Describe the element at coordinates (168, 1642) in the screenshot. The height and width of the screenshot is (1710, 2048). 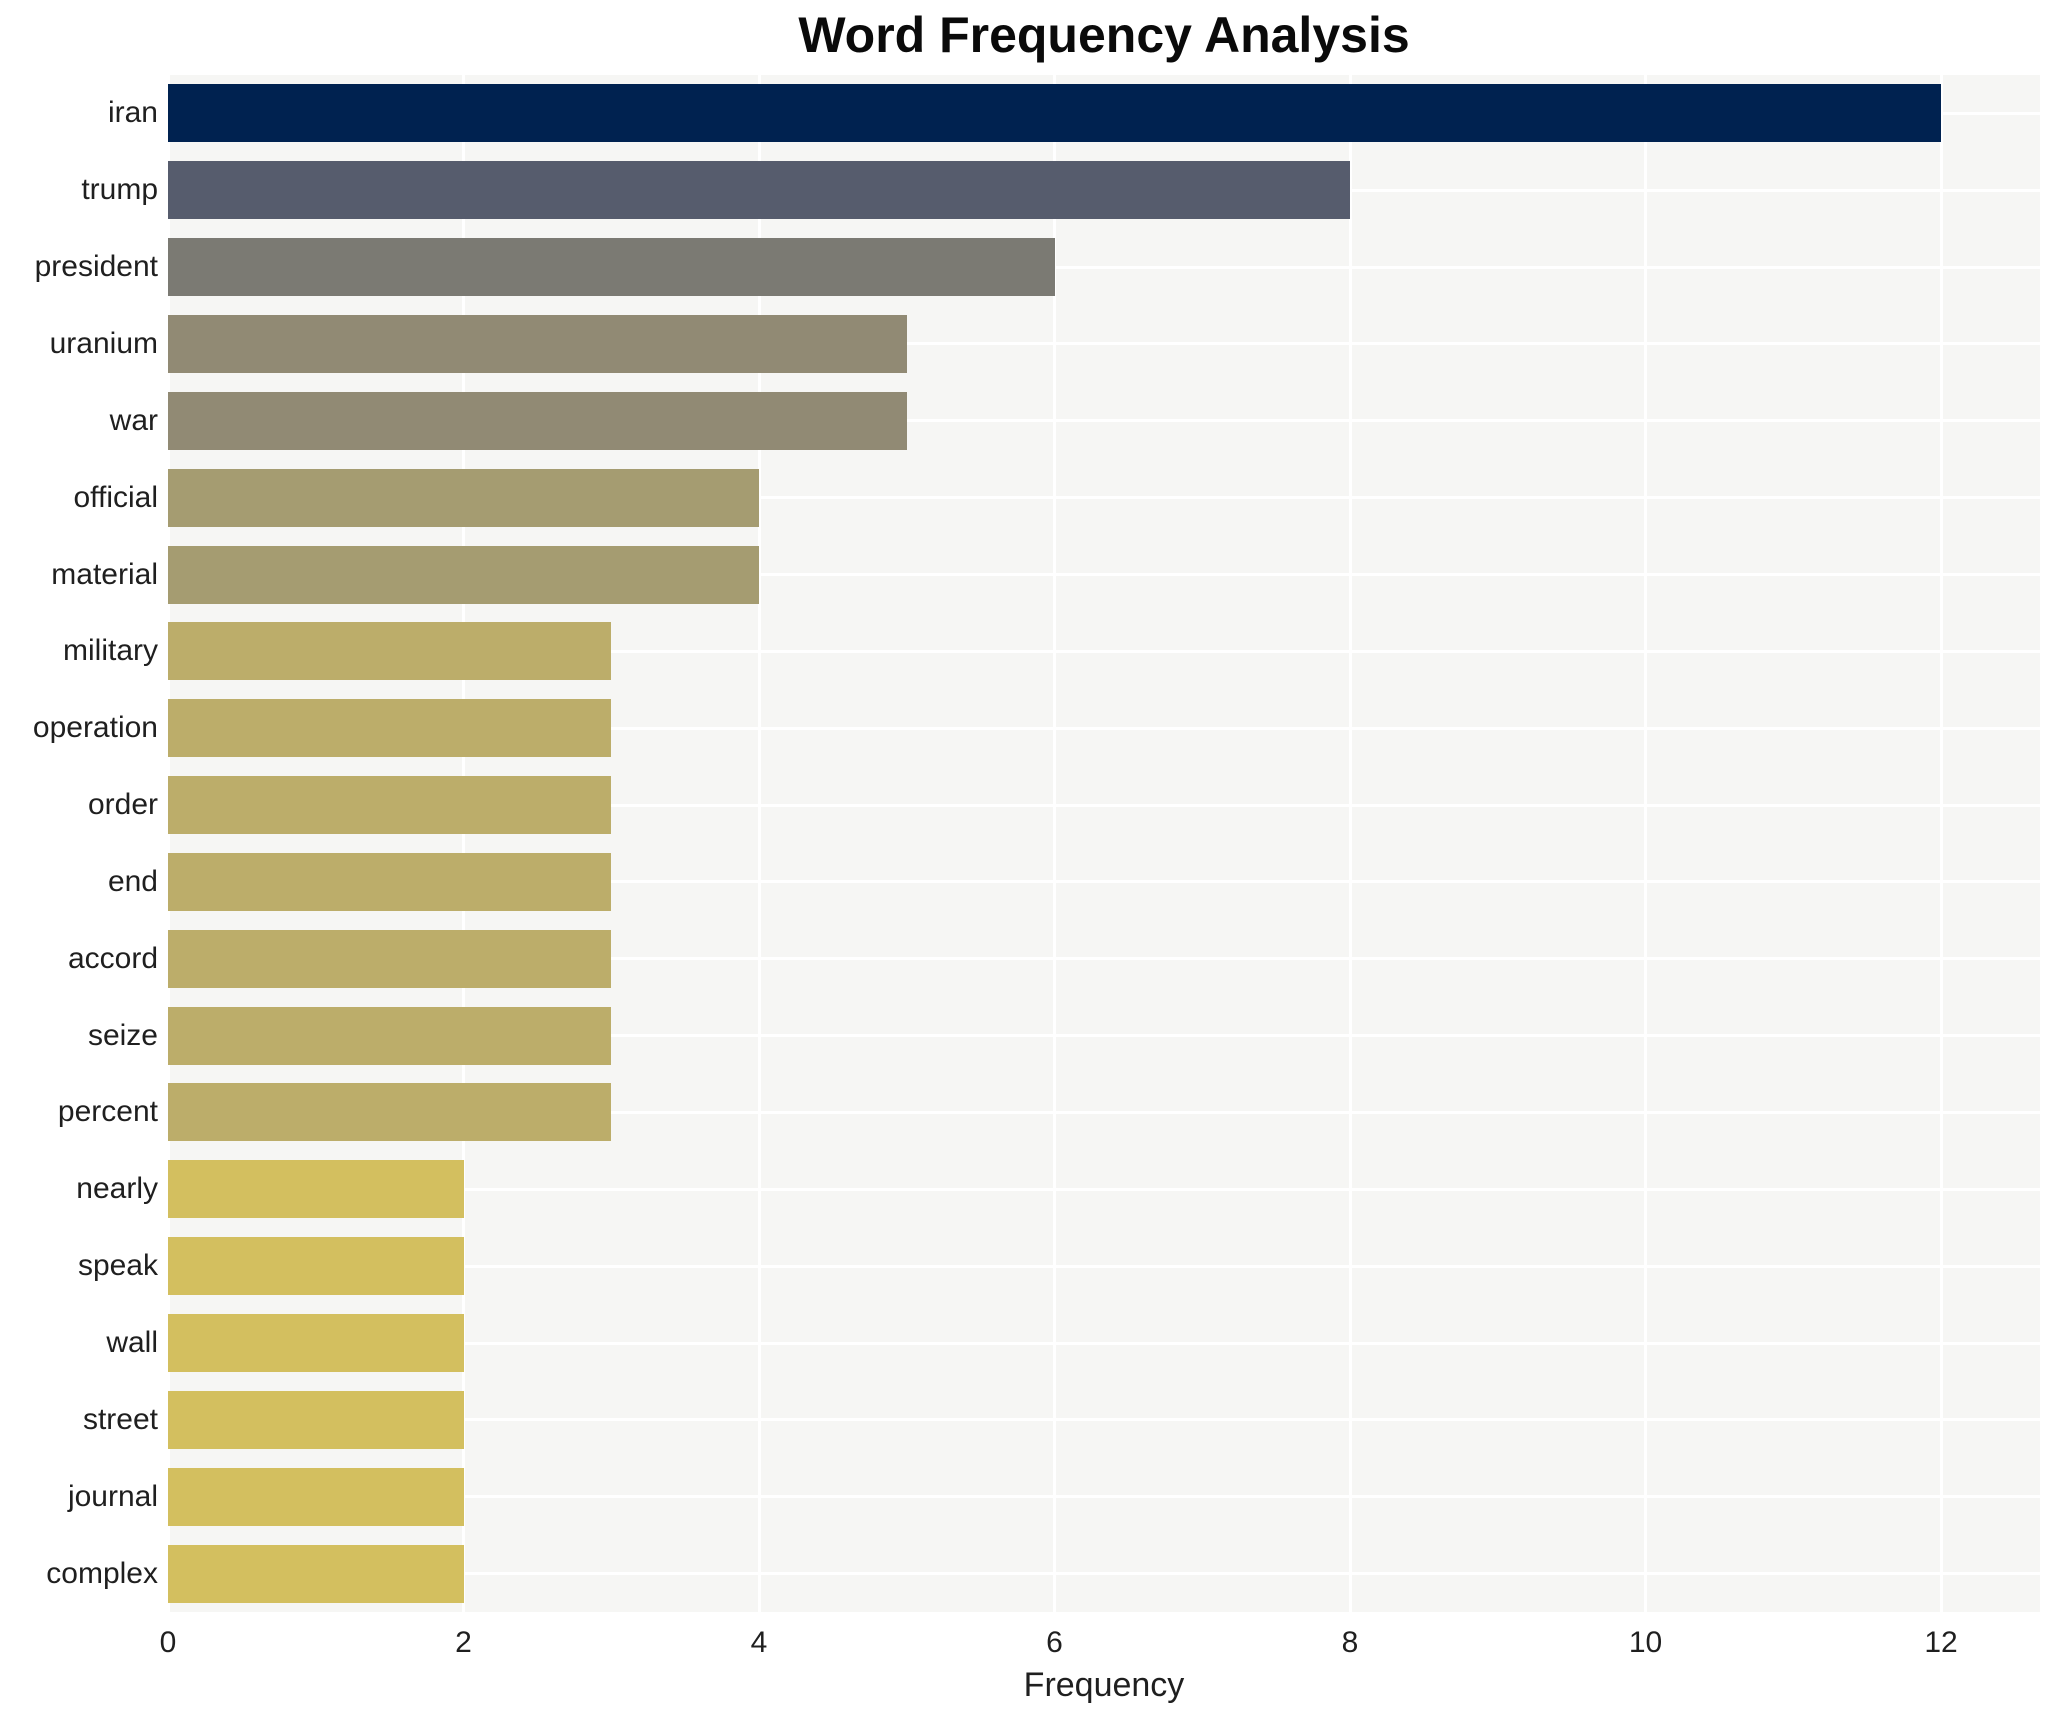
I see `x-tick-label: 0` at that location.